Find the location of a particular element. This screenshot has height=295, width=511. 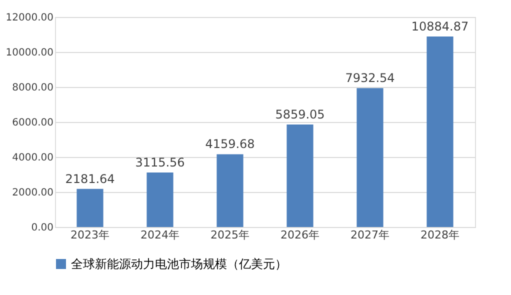

data-label: 7932.54 is located at coordinates (370, 78).